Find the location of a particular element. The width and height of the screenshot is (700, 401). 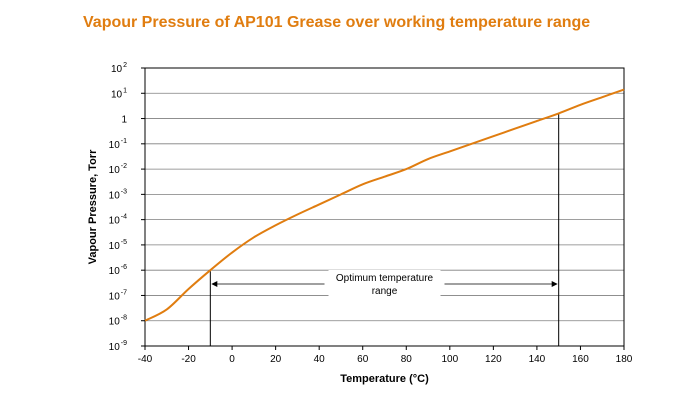

y-tick-label: 10⁻² is located at coordinates (118, 169).